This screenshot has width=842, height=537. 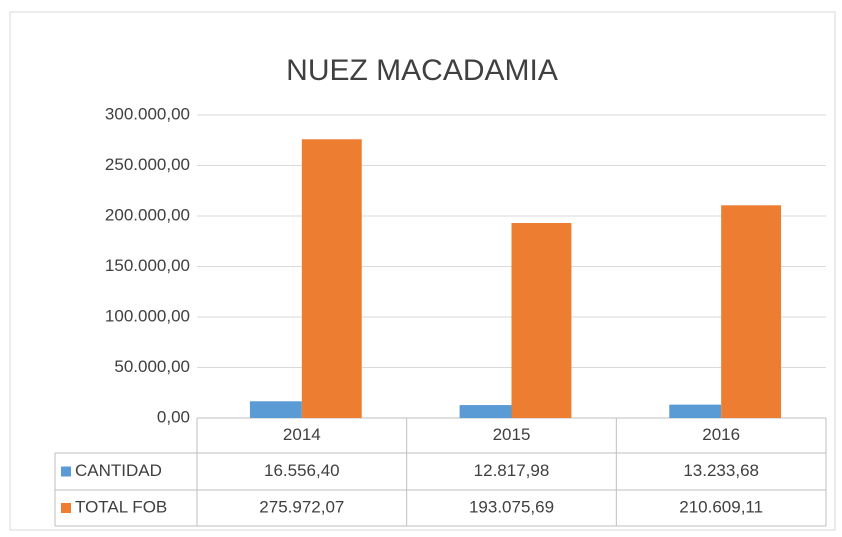 I want to click on table-cell: 16.556,40, so click(x=302, y=470).